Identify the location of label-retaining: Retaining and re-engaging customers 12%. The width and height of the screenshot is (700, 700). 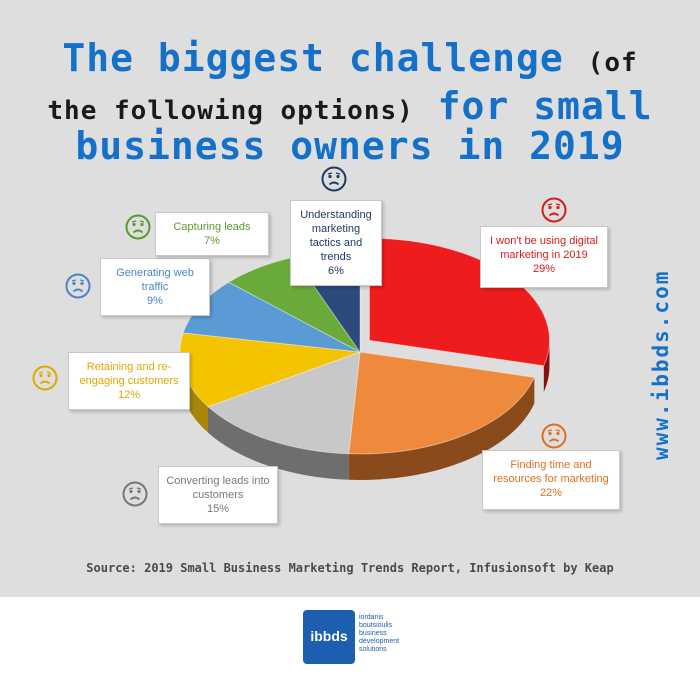
(129, 381).